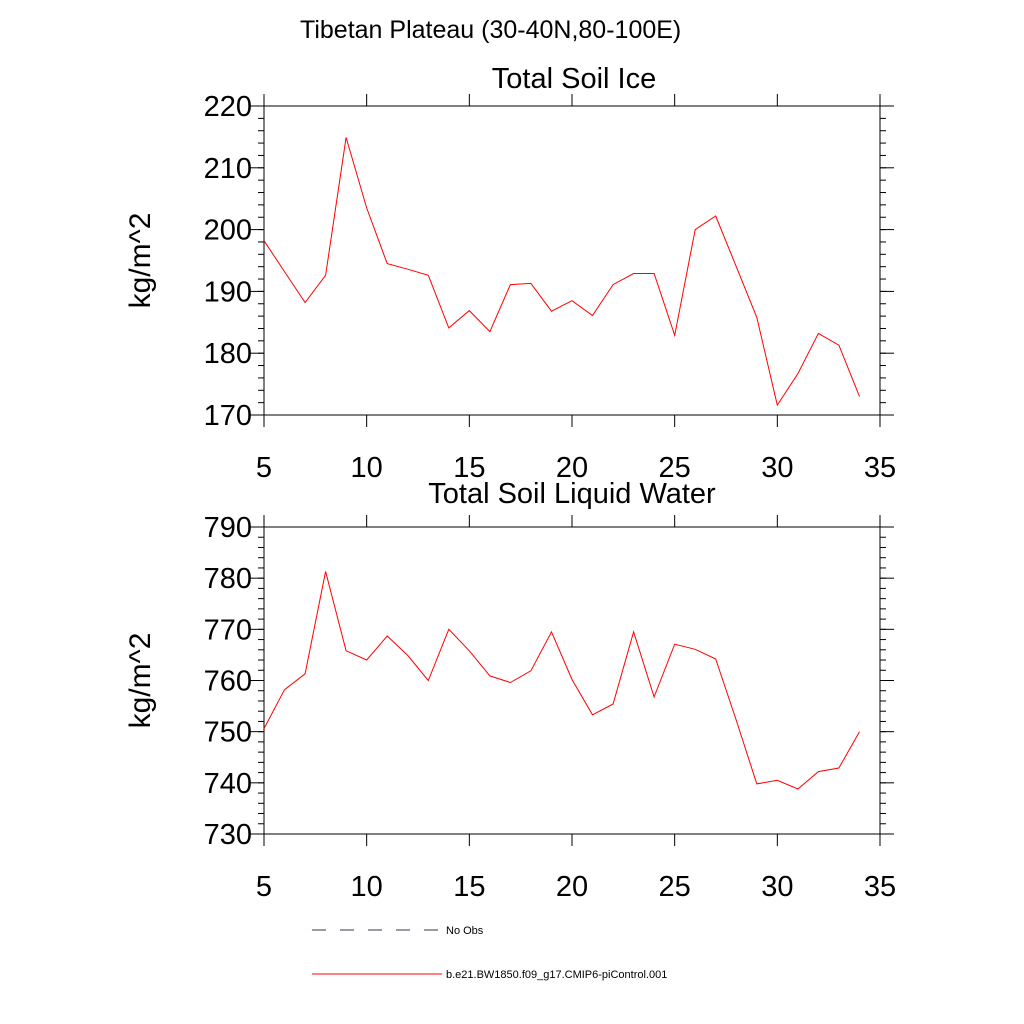 The image size is (1024, 1024). Describe the element at coordinates (228, 231) in the screenshot. I see `y-tick-label: 200` at that location.